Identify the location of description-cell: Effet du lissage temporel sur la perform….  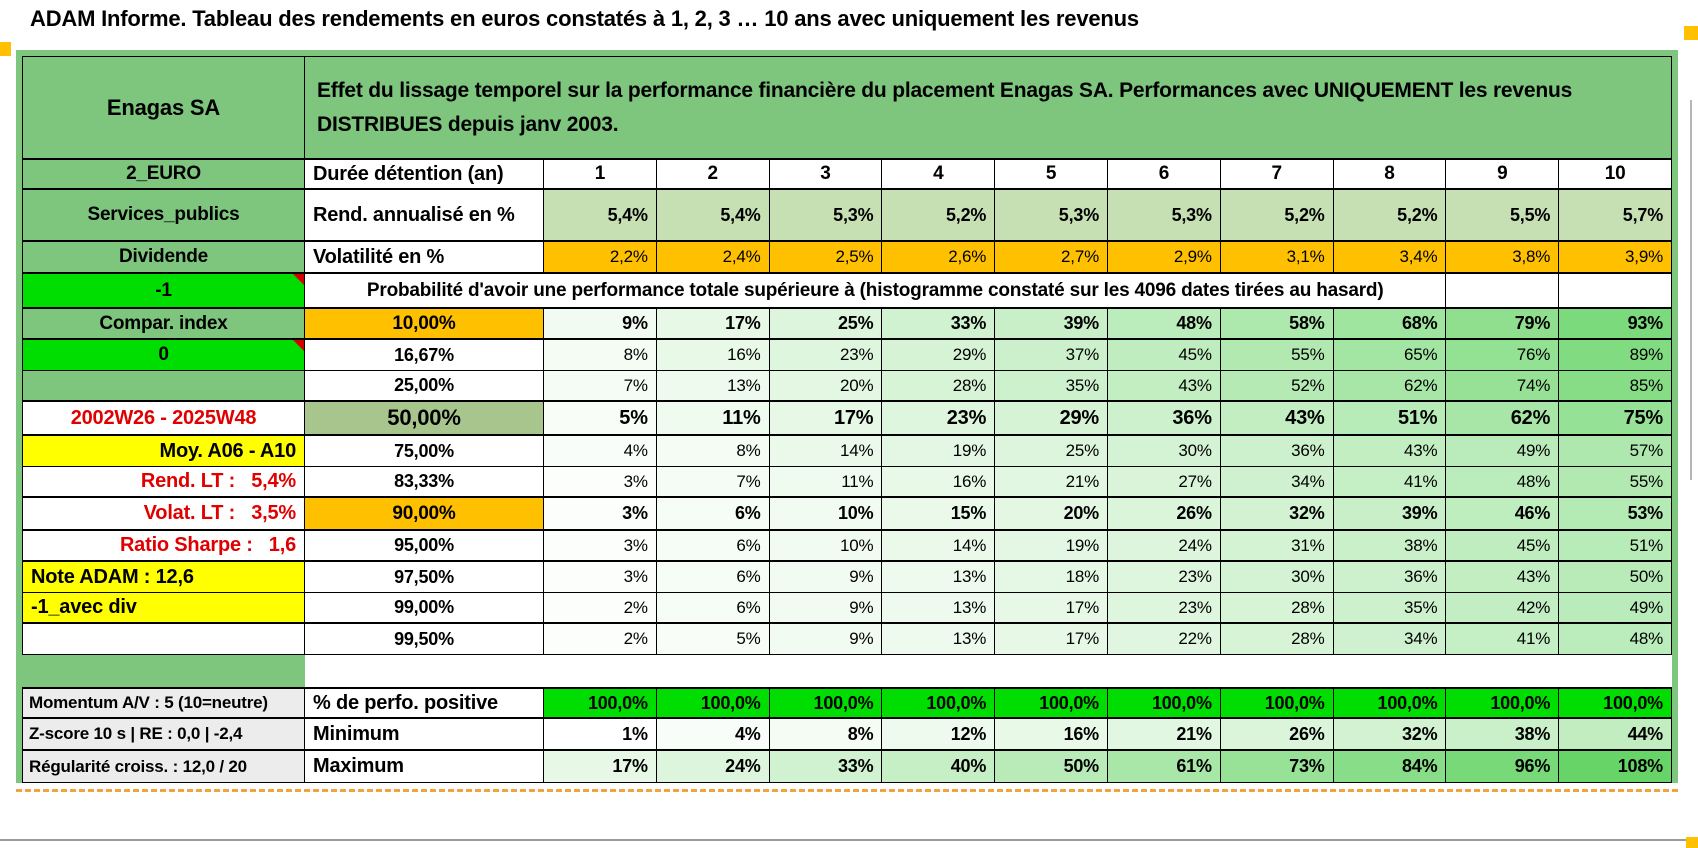
(988, 107).